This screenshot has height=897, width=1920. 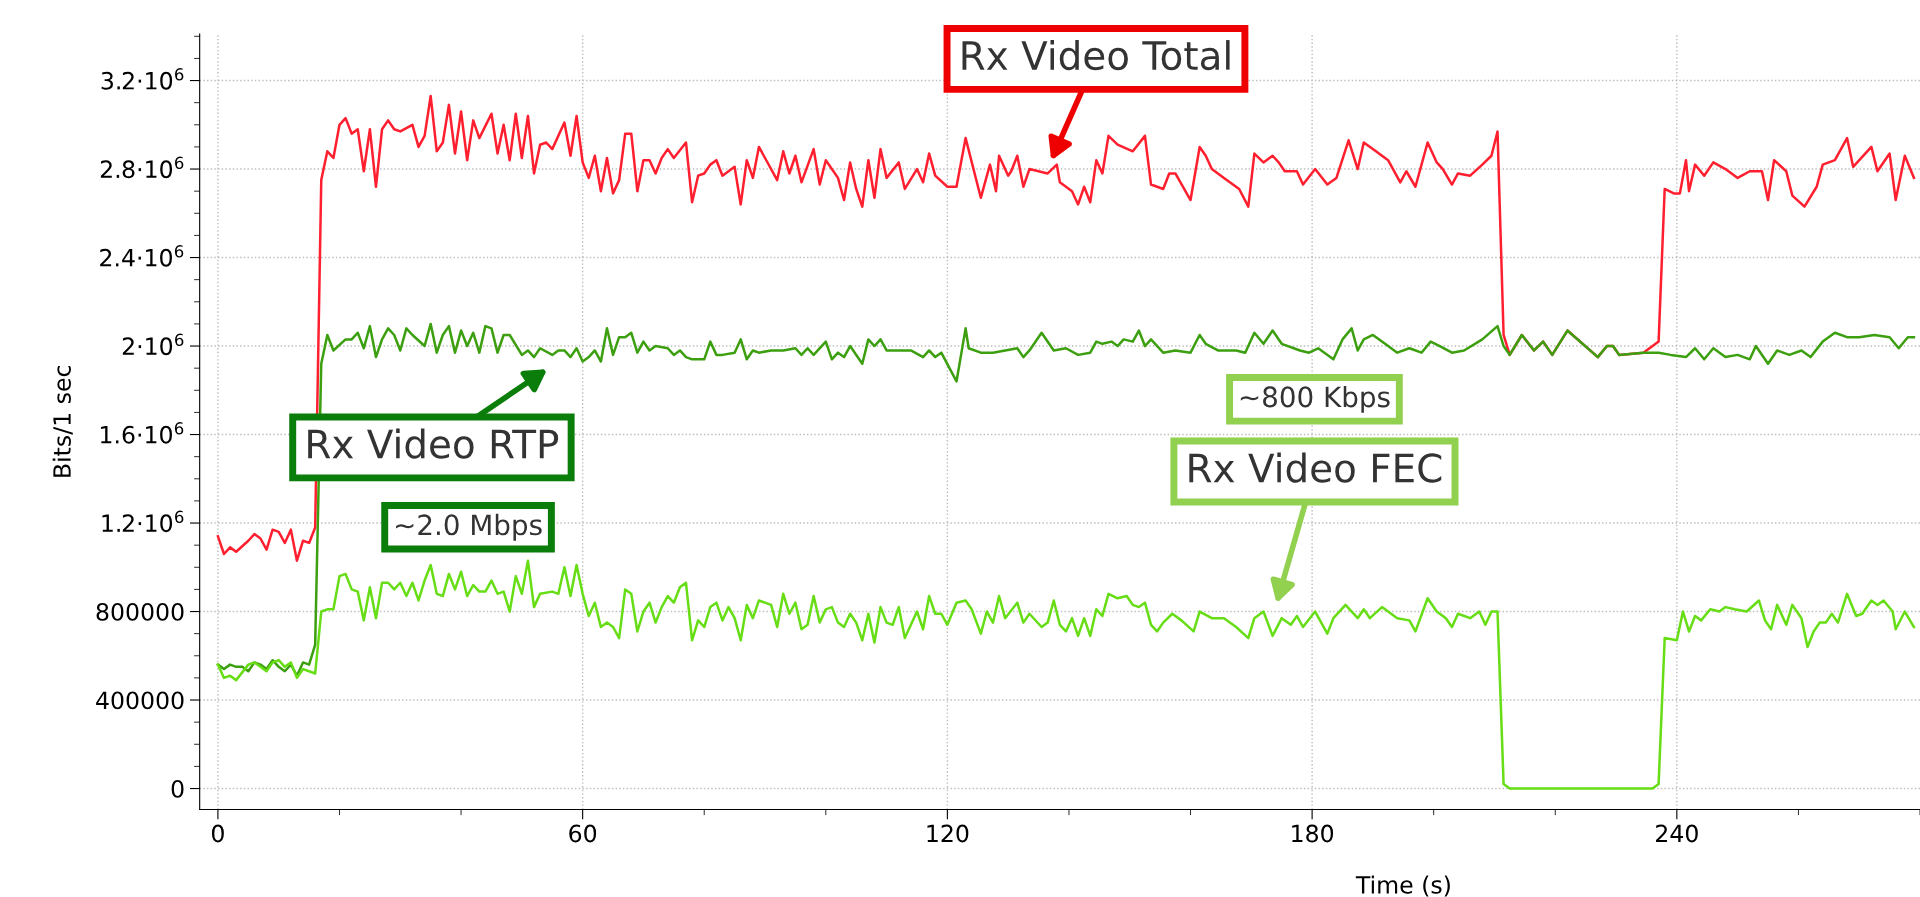 I want to click on y-tick-label: 2.4·10$^{6}$, so click(x=142, y=256).